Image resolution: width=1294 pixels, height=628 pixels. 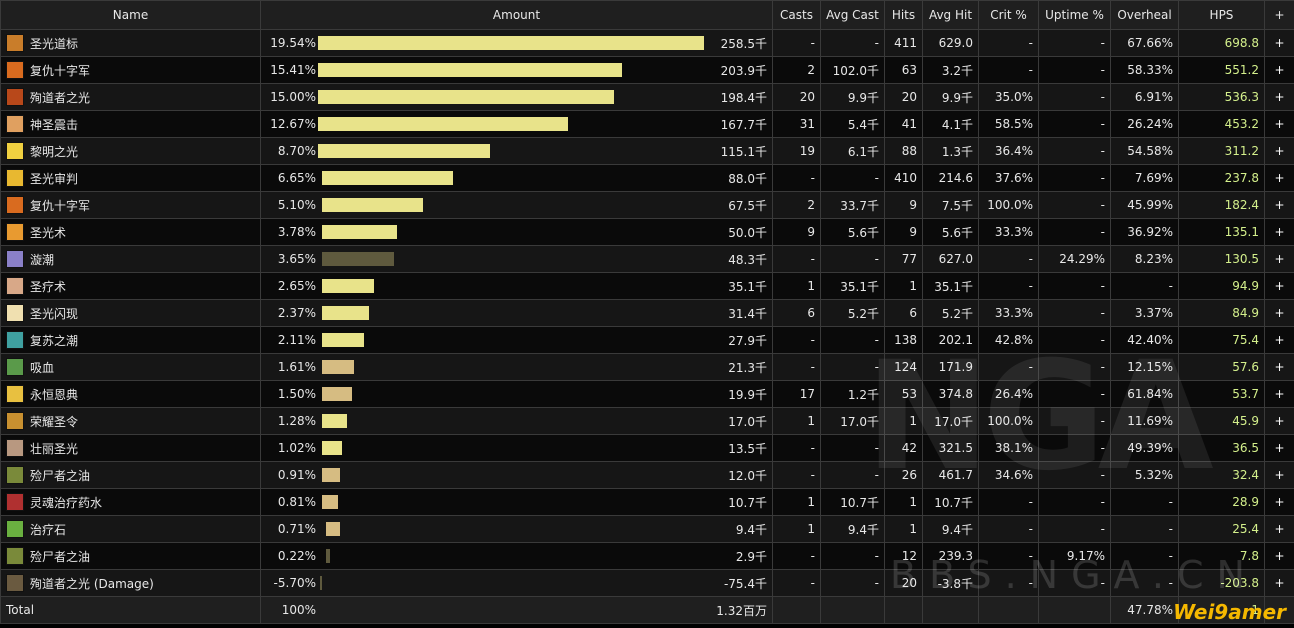 What do you see at coordinates (1074, 15) in the screenshot?
I see `col-uptime: Uptime %` at bounding box center [1074, 15].